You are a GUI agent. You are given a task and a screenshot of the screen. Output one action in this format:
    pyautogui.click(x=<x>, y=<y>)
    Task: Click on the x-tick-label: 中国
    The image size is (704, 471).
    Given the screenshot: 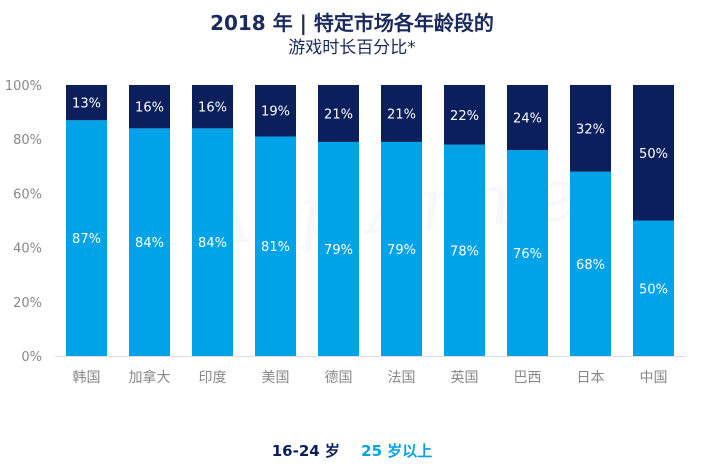 What is the action you would take?
    pyautogui.click(x=654, y=378)
    